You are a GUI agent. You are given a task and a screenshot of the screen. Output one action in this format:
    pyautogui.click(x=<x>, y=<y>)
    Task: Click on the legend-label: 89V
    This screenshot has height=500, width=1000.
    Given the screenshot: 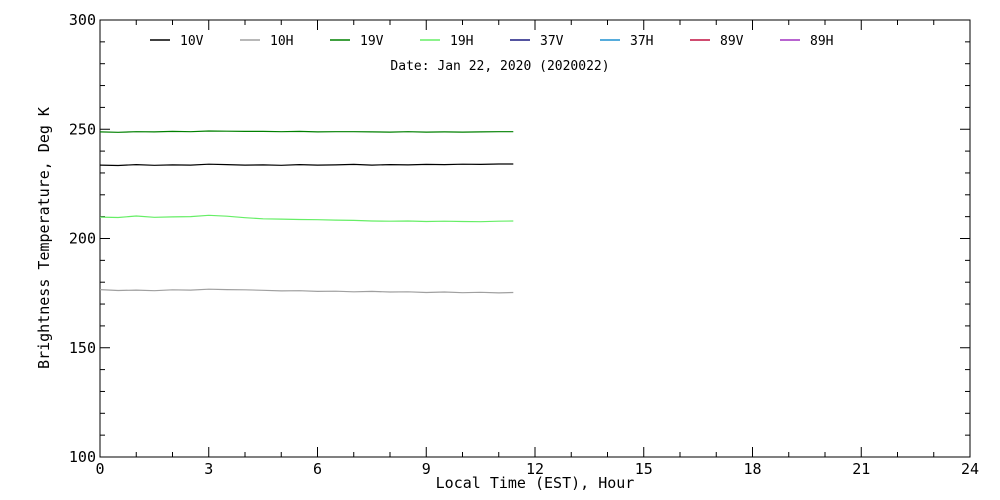 What is the action you would take?
    pyautogui.click(x=732, y=41)
    